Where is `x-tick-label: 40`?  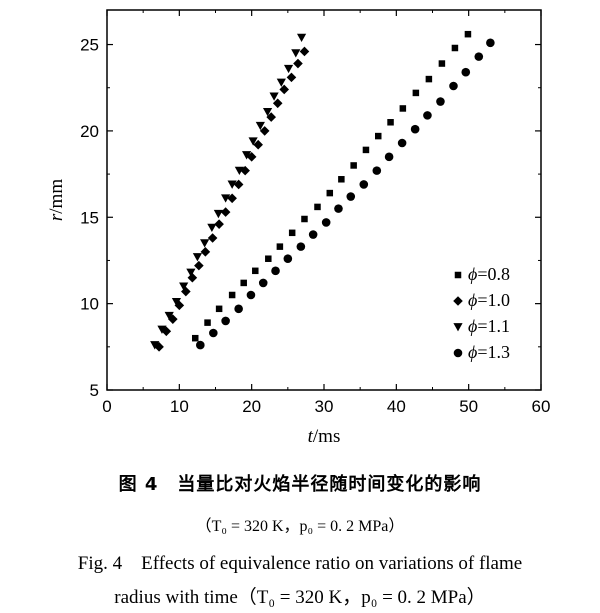
x-tick-label: 40 is located at coordinates (396, 406).